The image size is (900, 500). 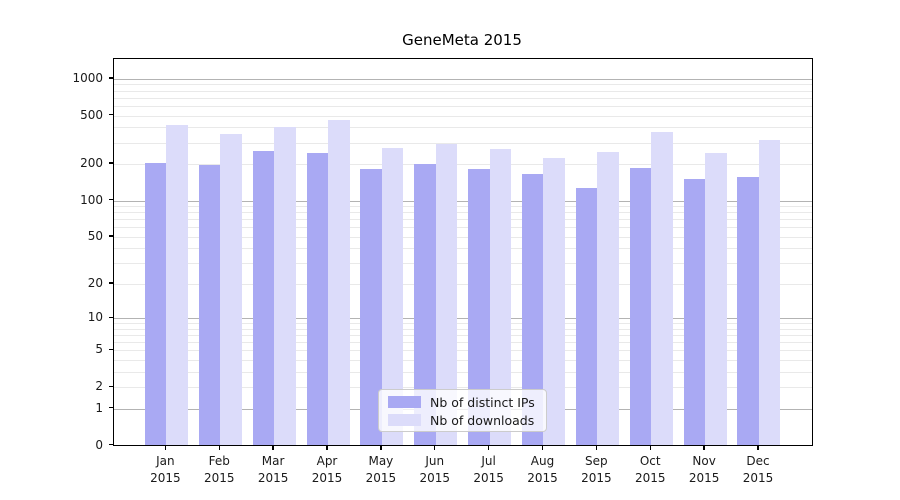 What do you see at coordinates (381, 447) in the screenshot?
I see `x-tick-mark-may` at bounding box center [381, 447].